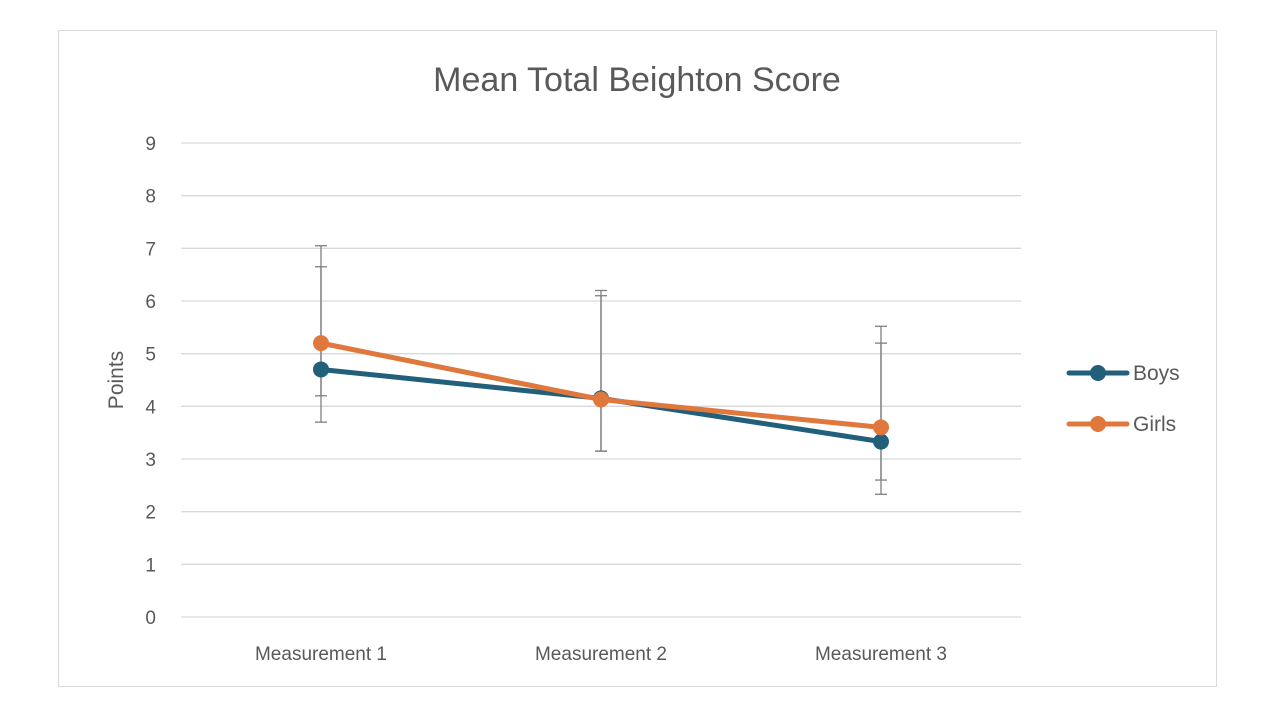 This screenshot has height=720, width=1280. I want to click on legend-marker-boys, so click(1098, 373).